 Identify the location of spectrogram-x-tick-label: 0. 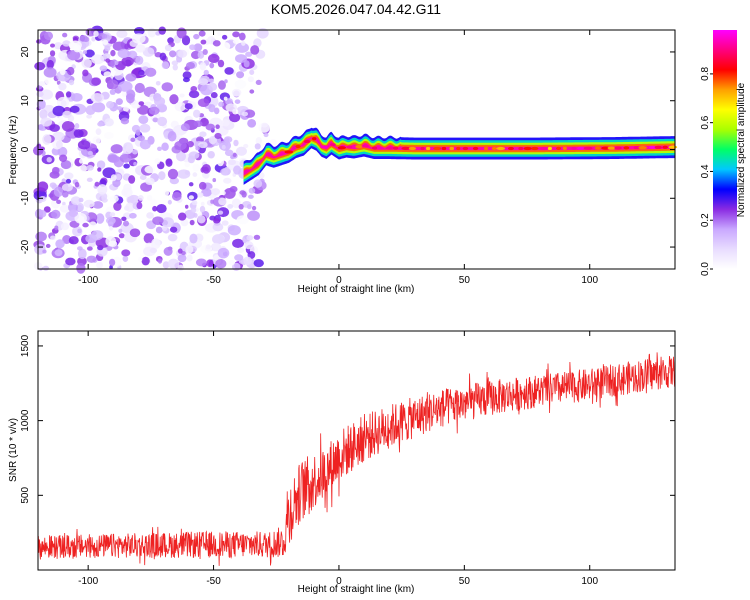
(339, 280).